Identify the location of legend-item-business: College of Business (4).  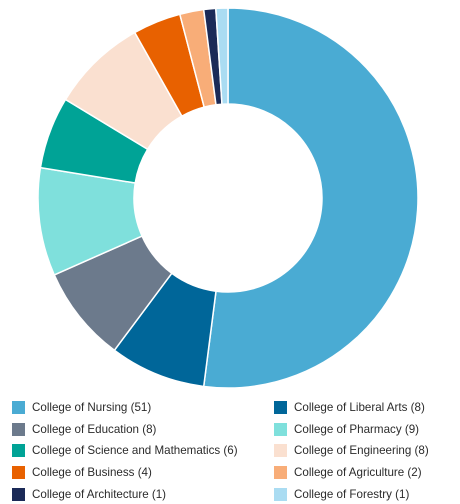
(143, 473).